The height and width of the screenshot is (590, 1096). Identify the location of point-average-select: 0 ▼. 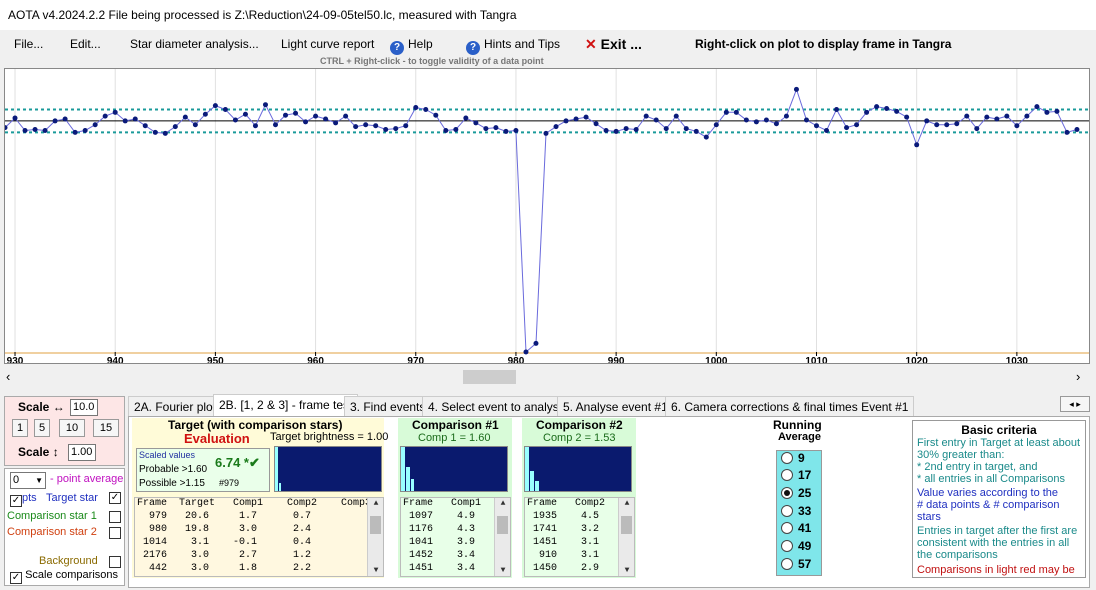
(28, 480).